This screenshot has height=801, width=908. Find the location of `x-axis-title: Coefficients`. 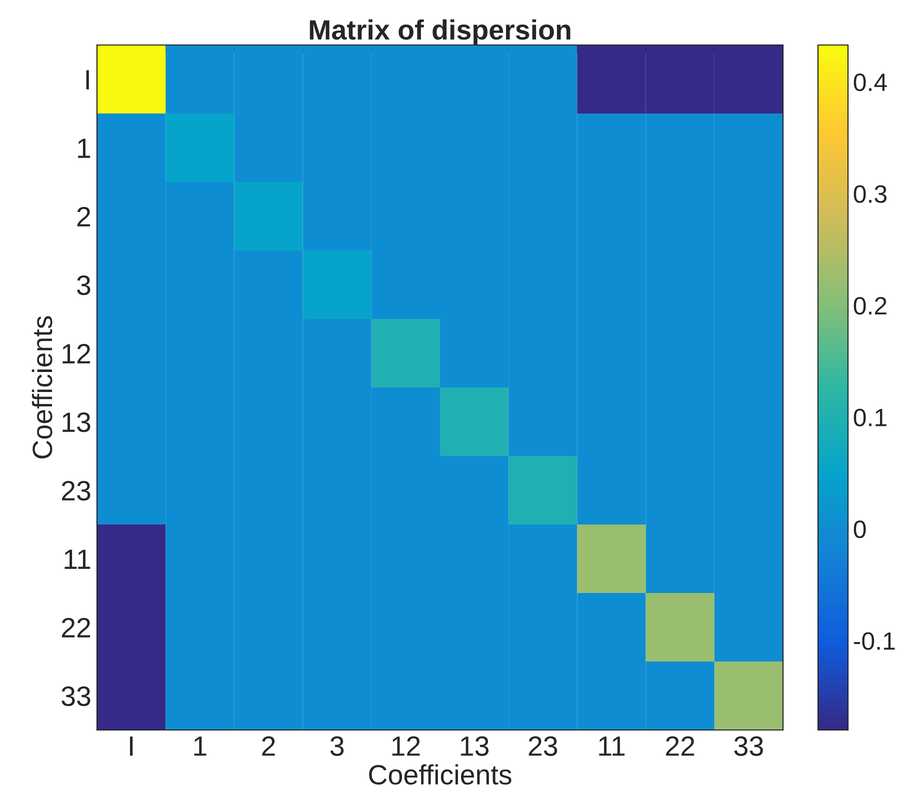

x-axis-title: Coefficients is located at coordinates (440, 774).